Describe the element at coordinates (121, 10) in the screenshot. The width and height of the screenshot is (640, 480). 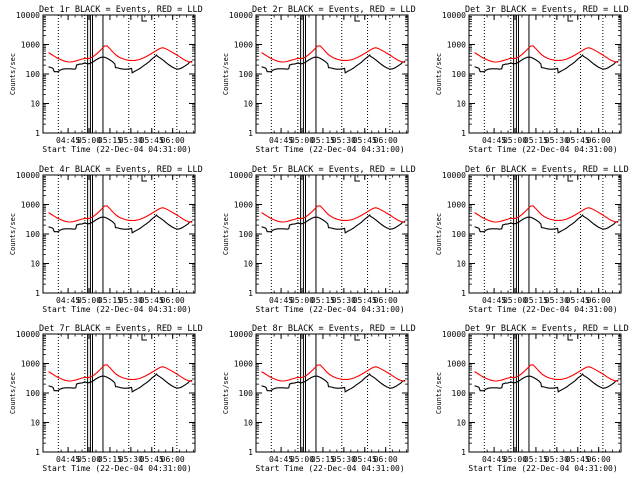
I see `chart-title: Det 1r BLACK = Events, RED = LLD` at that location.